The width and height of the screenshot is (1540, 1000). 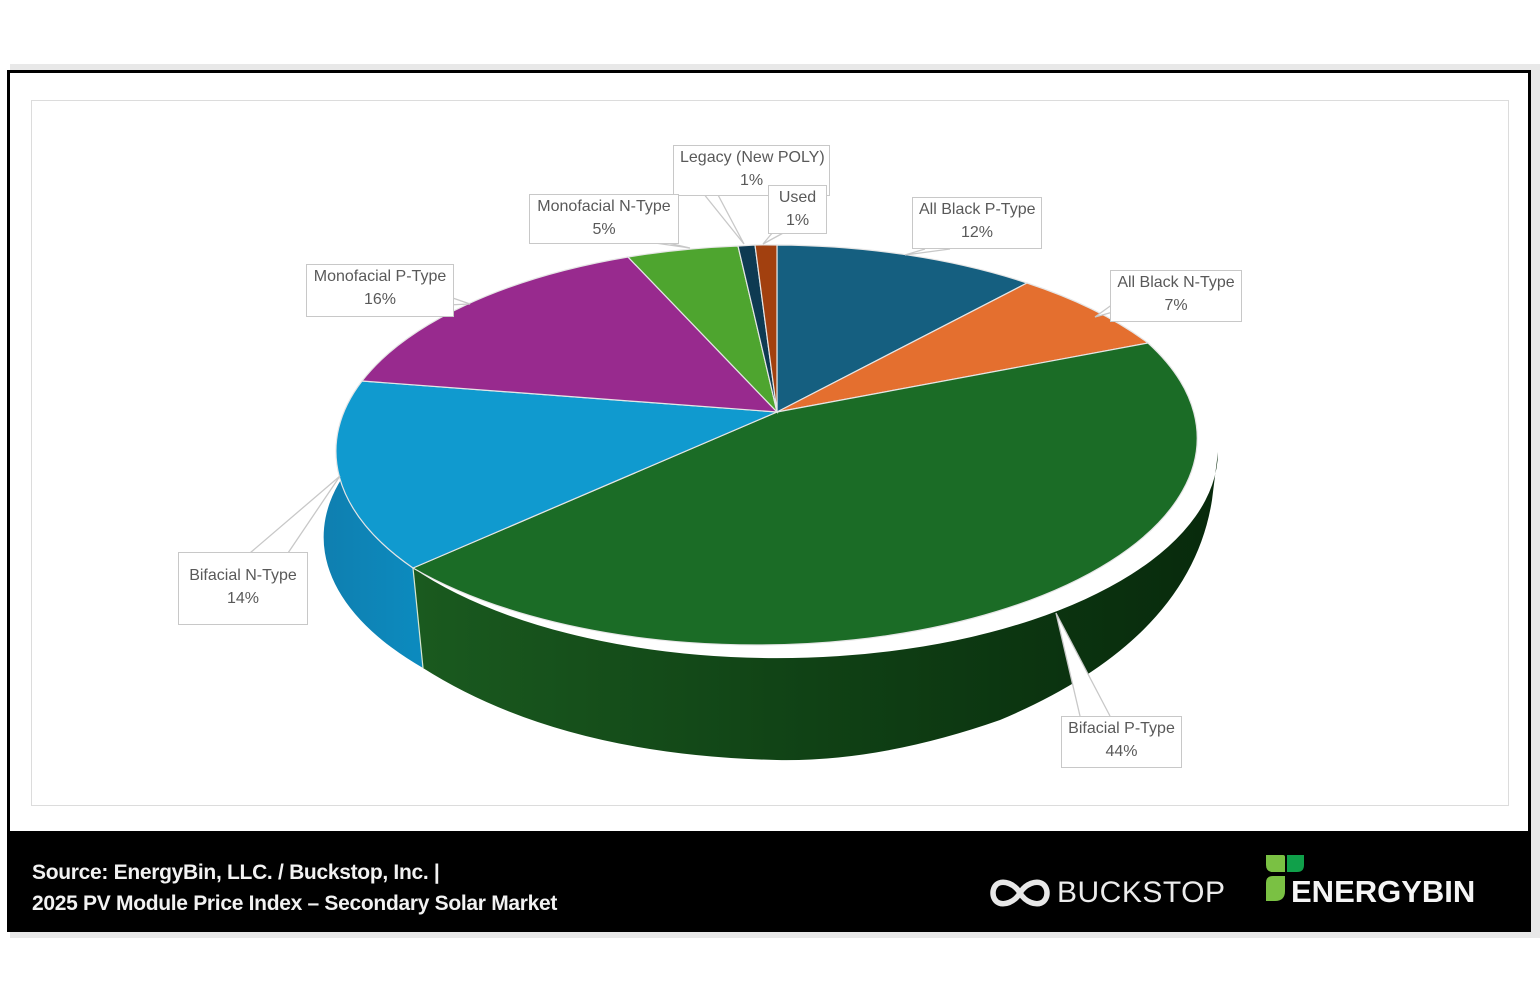 I want to click on label-all-black-n-type: All Black N-Type 7%, so click(x=1176, y=296).